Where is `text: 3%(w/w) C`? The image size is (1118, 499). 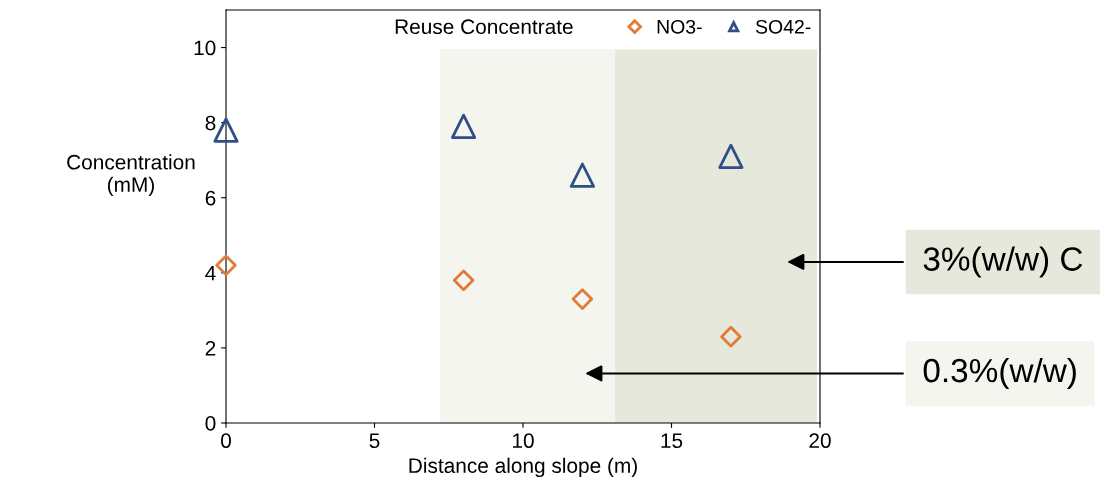
text: 3%(w/w) C is located at coordinates (1003, 262).